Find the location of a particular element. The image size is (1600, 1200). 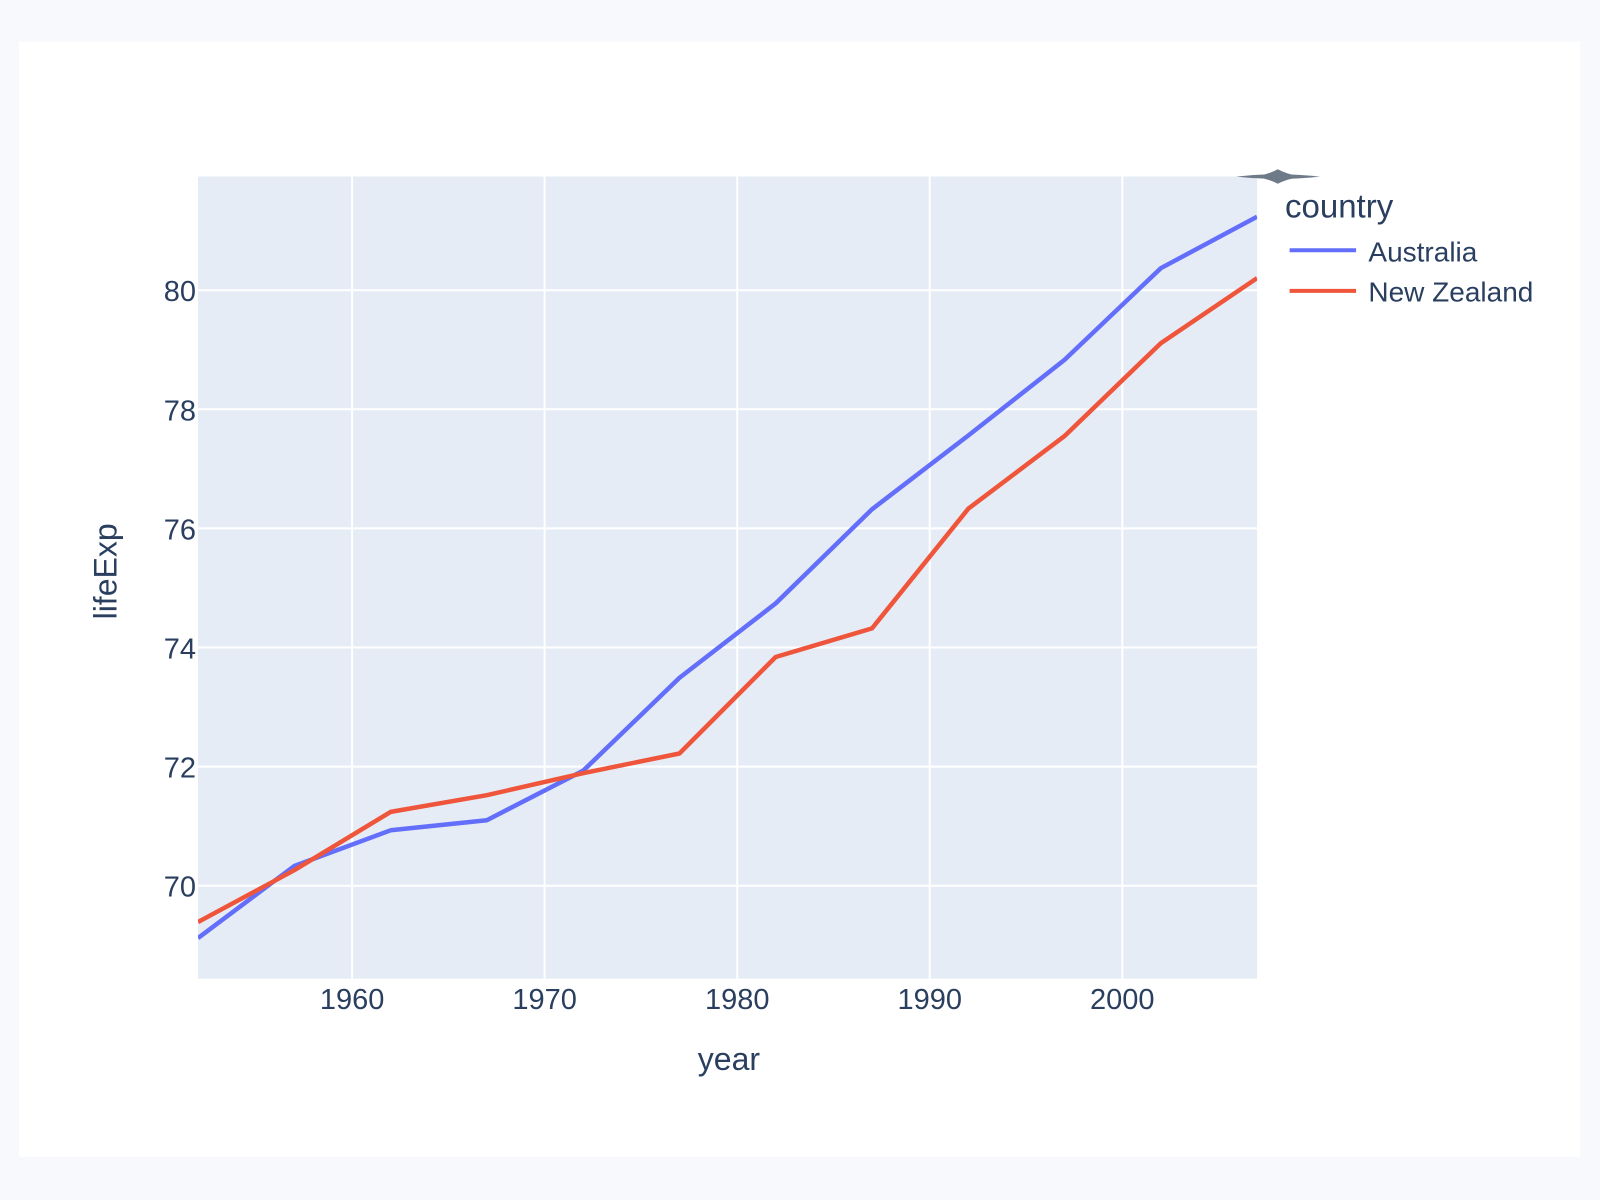

svg-text: country is located at coordinates (1339, 205).